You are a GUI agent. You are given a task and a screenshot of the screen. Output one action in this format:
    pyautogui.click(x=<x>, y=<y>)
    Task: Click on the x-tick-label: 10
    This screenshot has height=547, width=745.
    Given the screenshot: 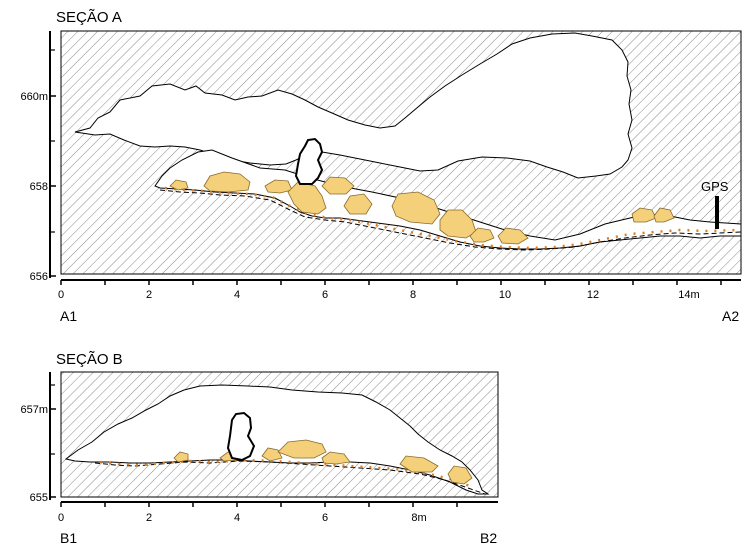 What is the action you would take?
    pyautogui.click(x=505, y=295)
    